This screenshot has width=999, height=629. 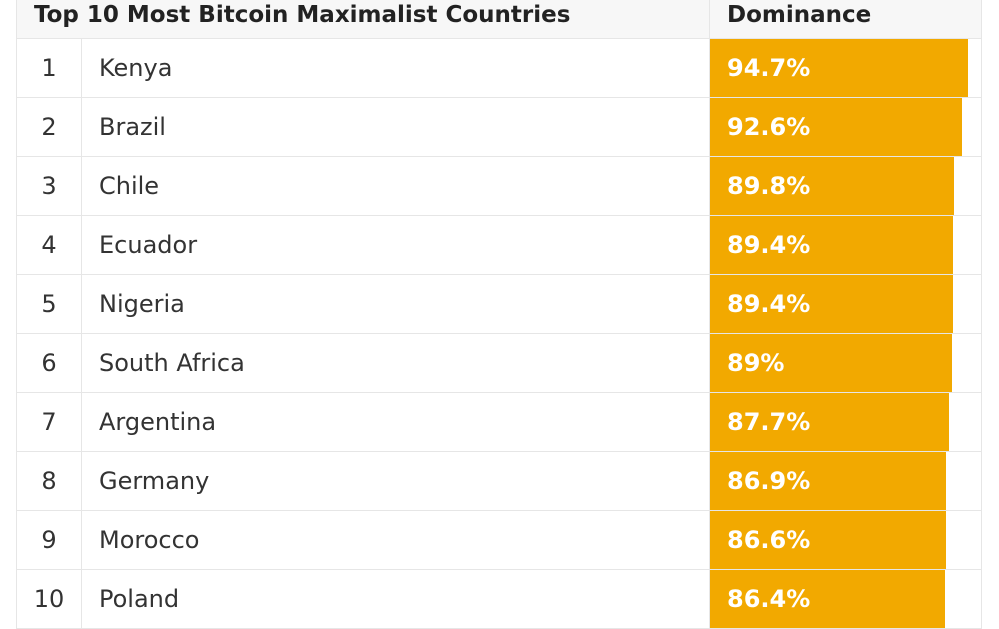 What do you see at coordinates (149, 540) in the screenshot?
I see `country-name: Morocco` at bounding box center [149, 540].